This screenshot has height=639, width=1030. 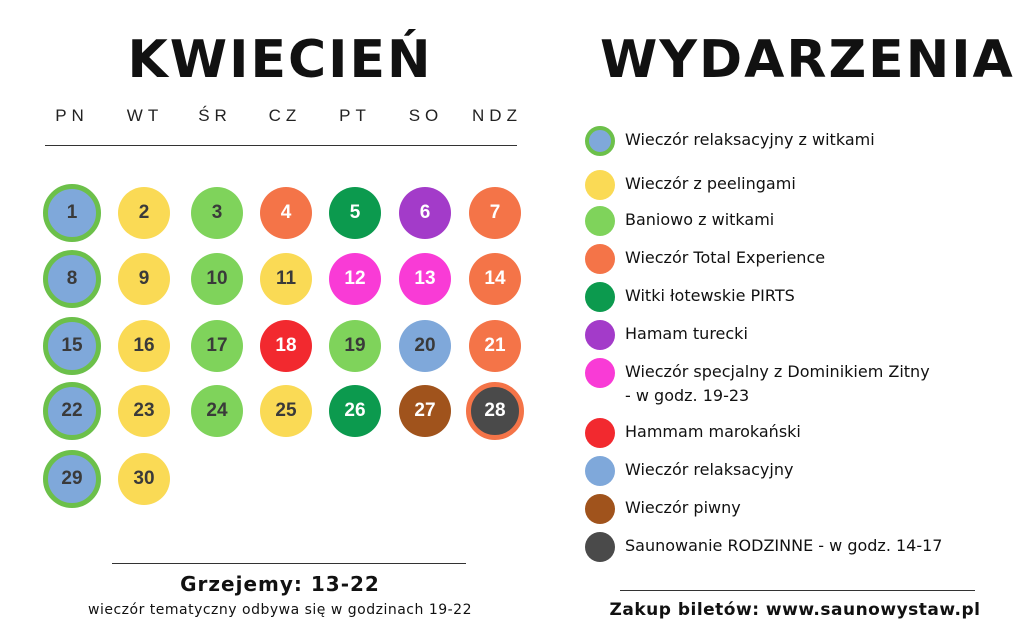 What do you see at coordinates (495, 213) in the screenshot?
I see `calendar-day-7: 7` at bounding box center [495, 213].